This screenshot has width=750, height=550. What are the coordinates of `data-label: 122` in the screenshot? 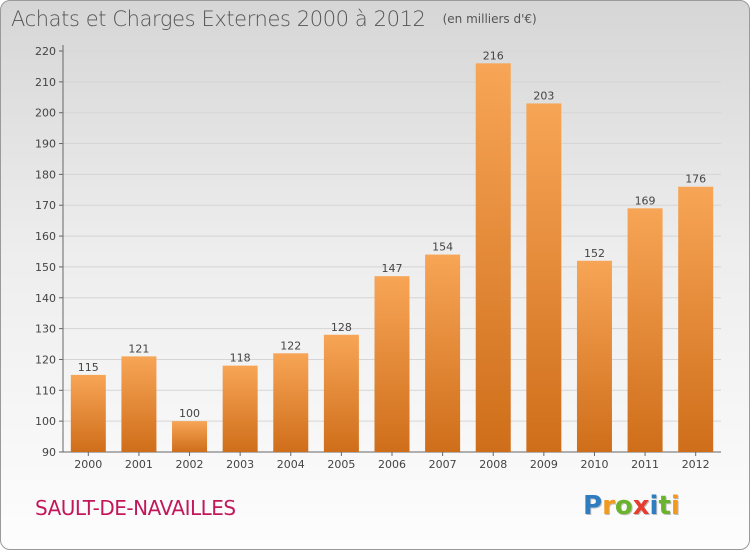 It's located at (290, 345).